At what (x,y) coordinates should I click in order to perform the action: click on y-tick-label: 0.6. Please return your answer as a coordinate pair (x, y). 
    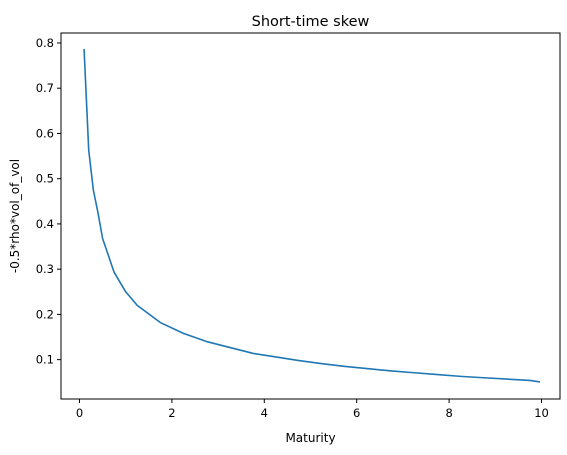
    Looking at the image, I should click on (45, 133).